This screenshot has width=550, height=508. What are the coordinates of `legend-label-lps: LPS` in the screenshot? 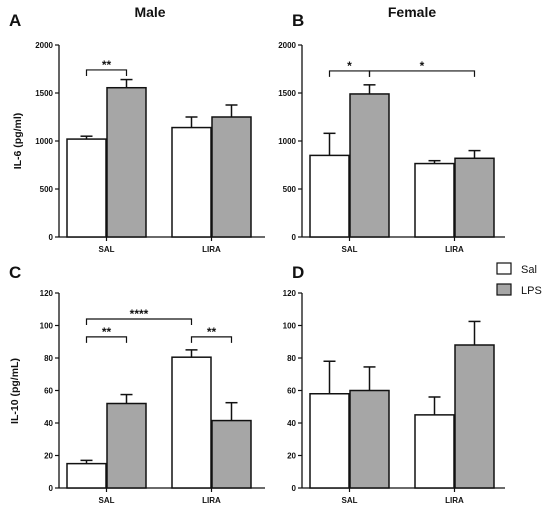 It's located at (531, 291).